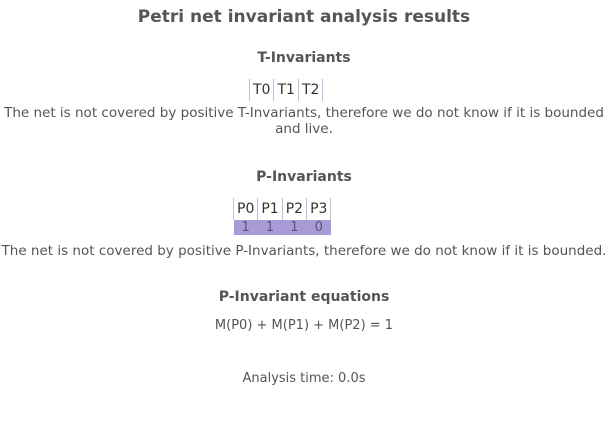  What do you see at coordinates (245, 209) in the screenshot?
I see `p-invariant-column-header: P0` at bounding box center [245, 209].